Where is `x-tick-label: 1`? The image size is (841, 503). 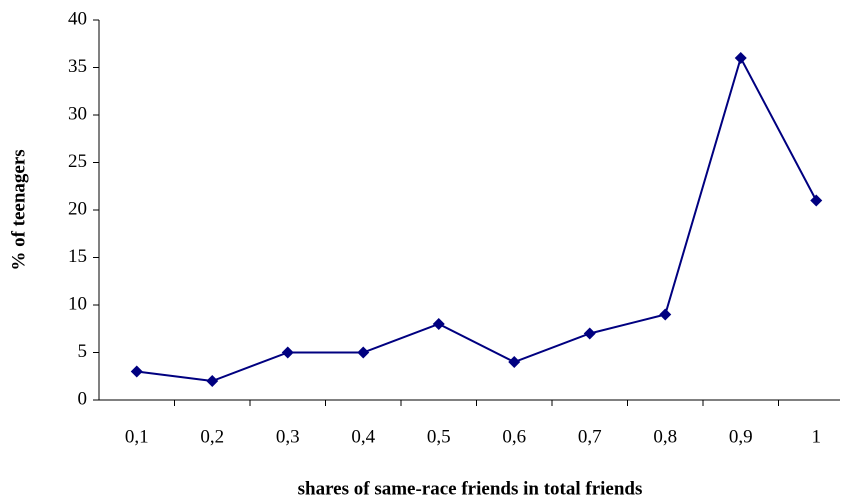 x-tick-label: 1 is located at coordinates (817, 436).